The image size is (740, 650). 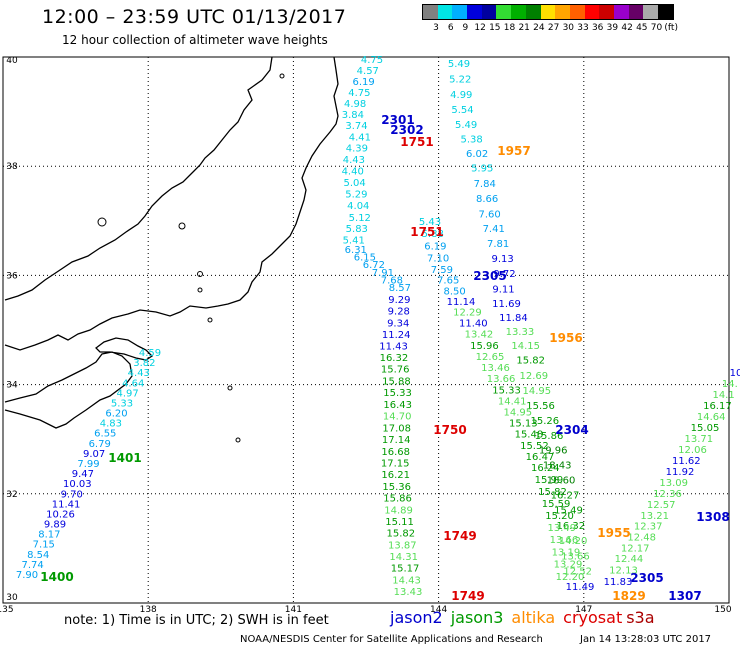 What do you see at coordinates (628, 596) in the screenshot?
I see `pass-time-label: 1829` at bounding box center [628, 596].